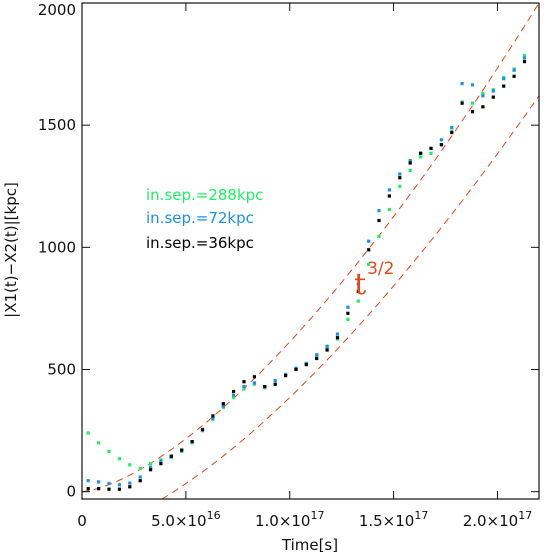 This screenshot has width=544, height=554. Describe the element at coordinates (82, 521) in the screenshot. I see `x-tick-label: 0` at that location.